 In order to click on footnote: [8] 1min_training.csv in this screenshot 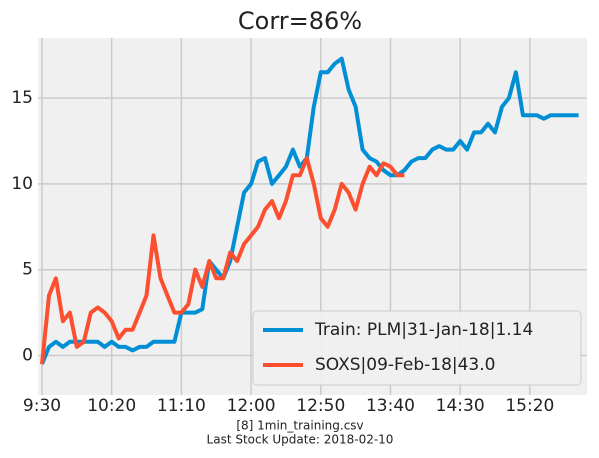, I will do `click(299, 426)`.